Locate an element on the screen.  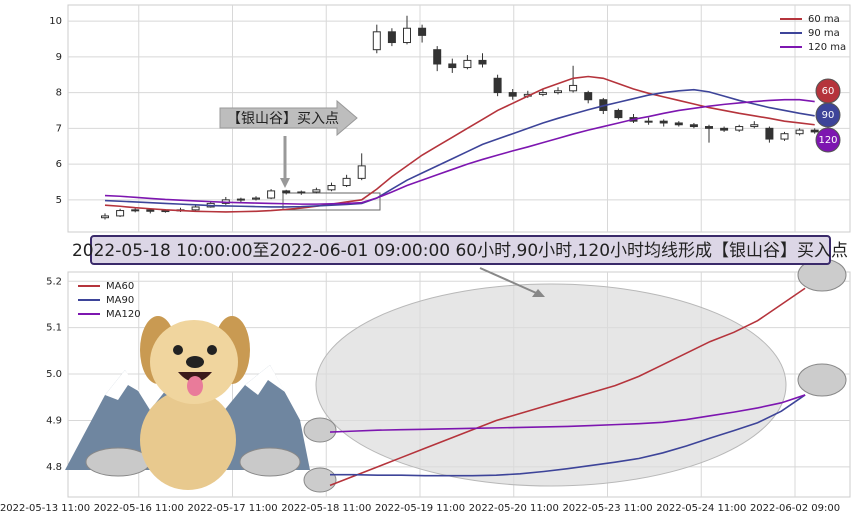
y-tick-label: 6 is located at coordinates (59, 164).